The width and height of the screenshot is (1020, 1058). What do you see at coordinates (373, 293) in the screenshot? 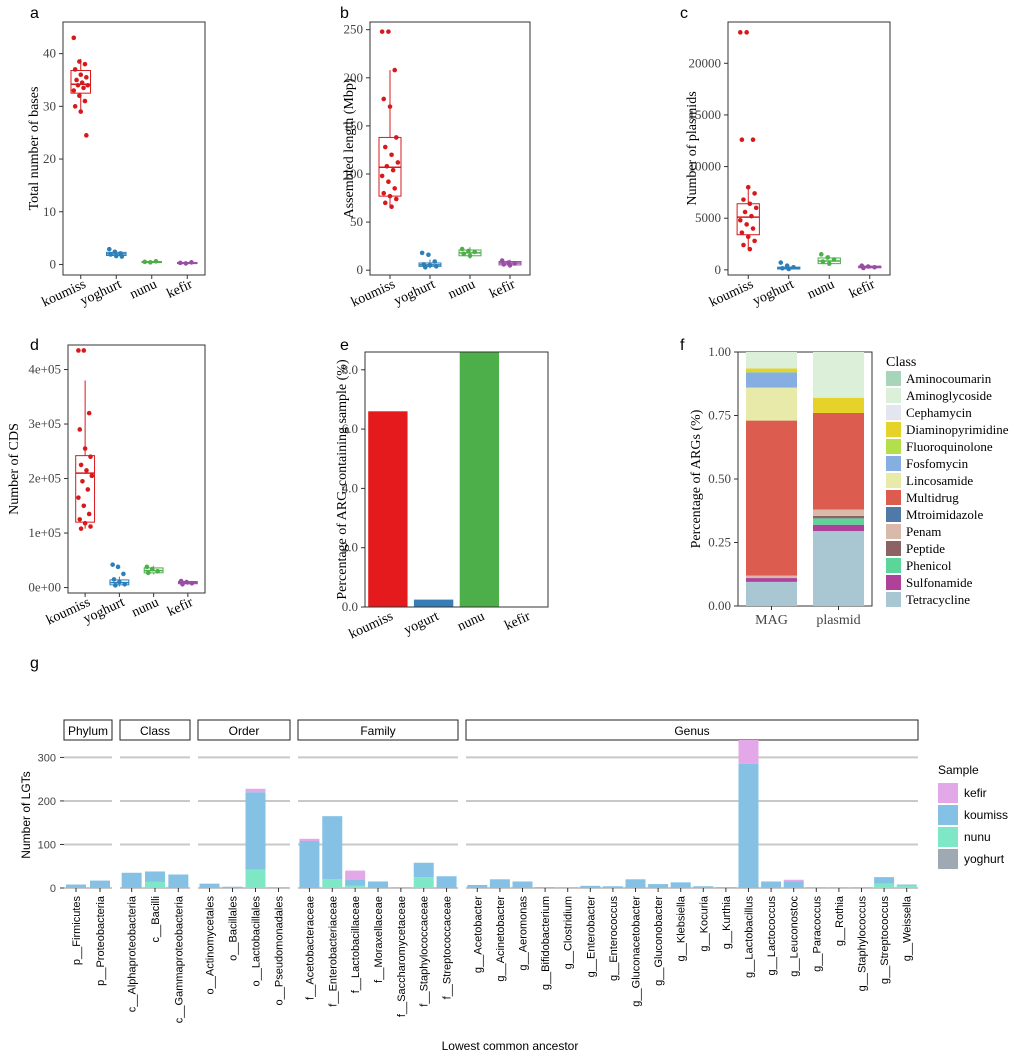
I see `x-tick-label: koumiss` at bounding box center [373, 293].